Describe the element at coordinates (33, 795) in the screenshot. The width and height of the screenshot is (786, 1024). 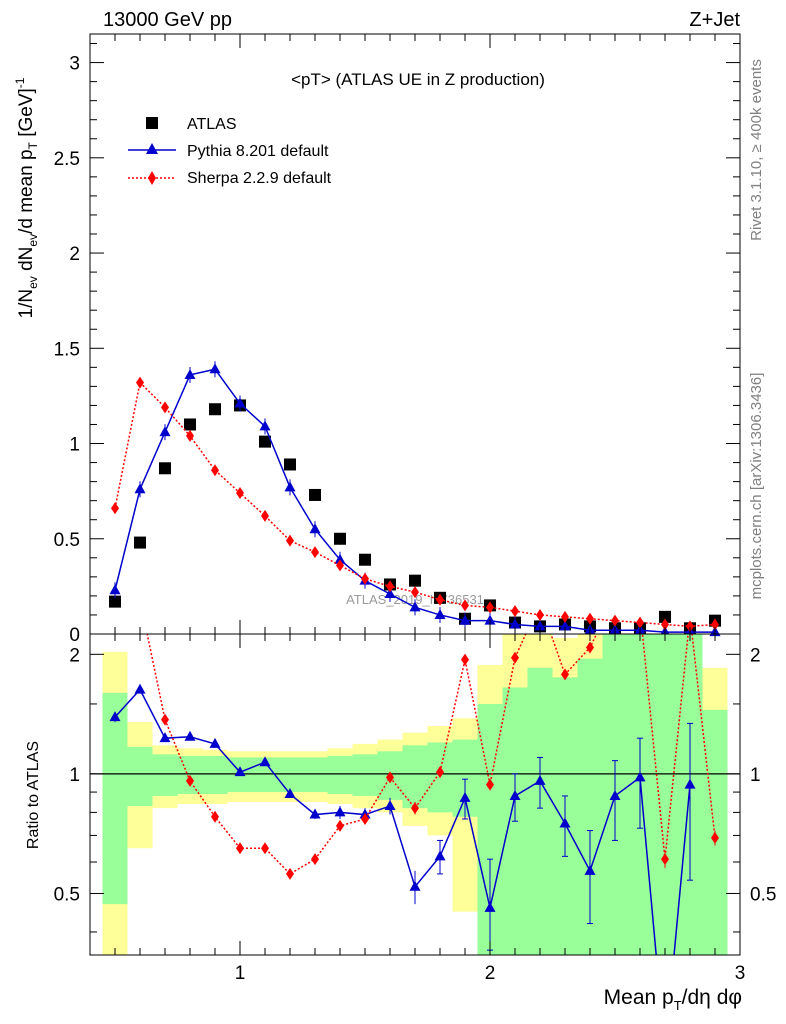
I see `ratio-y-axis-label: Ratio to ATLAS` at that location.